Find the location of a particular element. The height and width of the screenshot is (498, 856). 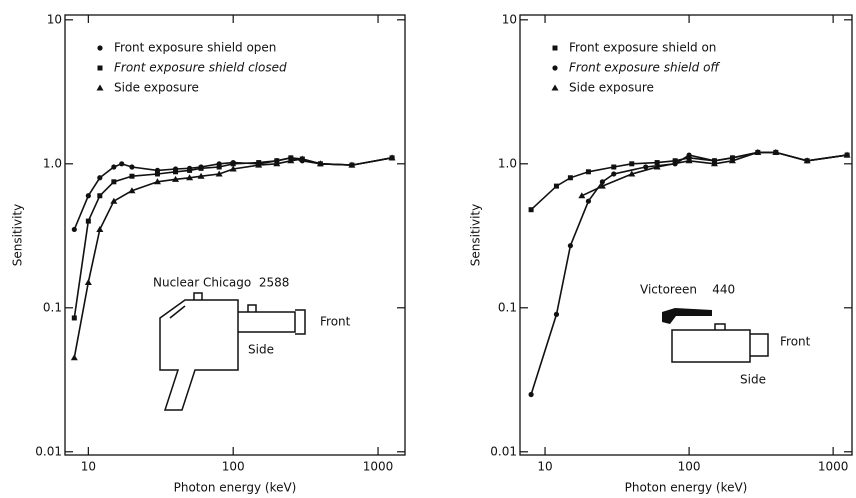

annotation: Nuclear Chicago 2588 is located at coordinates (221, 283).